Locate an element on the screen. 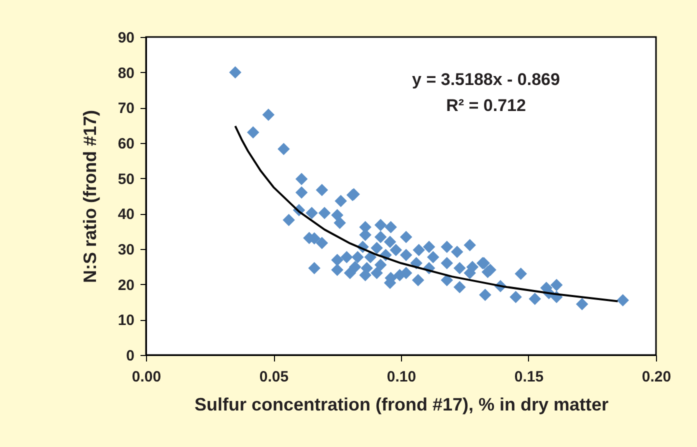 Image resolution: width=697 pixels, height=447 pixels. x-tick-label: 0.15 is located at coordinates (529, 377).